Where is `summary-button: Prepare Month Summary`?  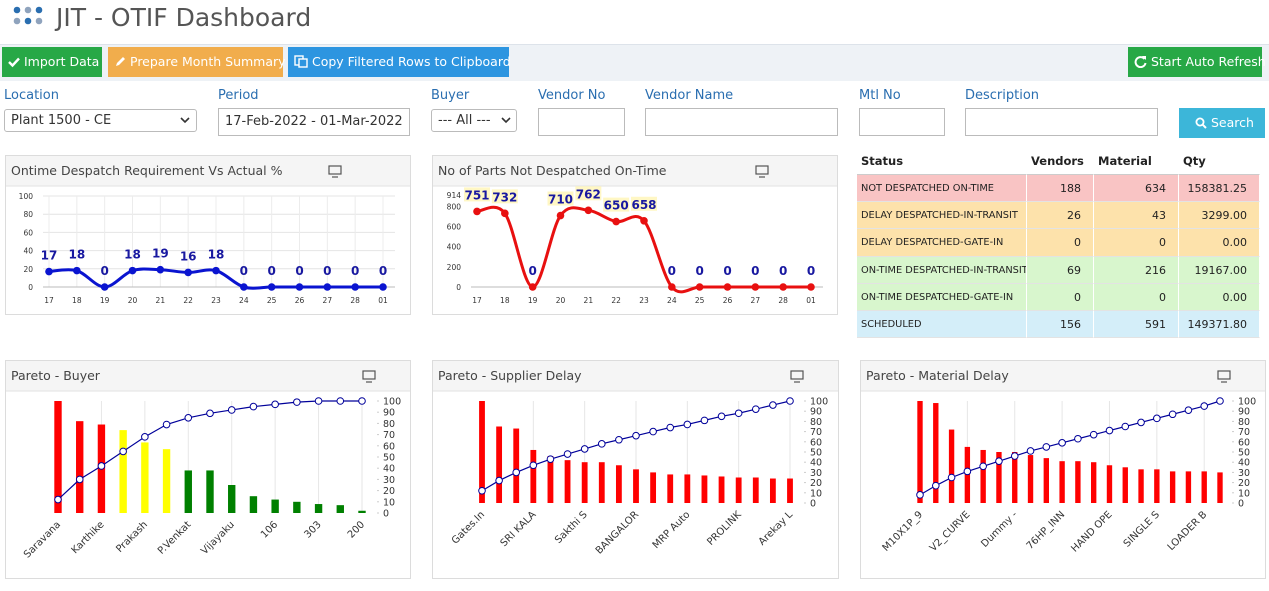 summary-button: Prepare Month Summary is located at coordinates (197, 62).